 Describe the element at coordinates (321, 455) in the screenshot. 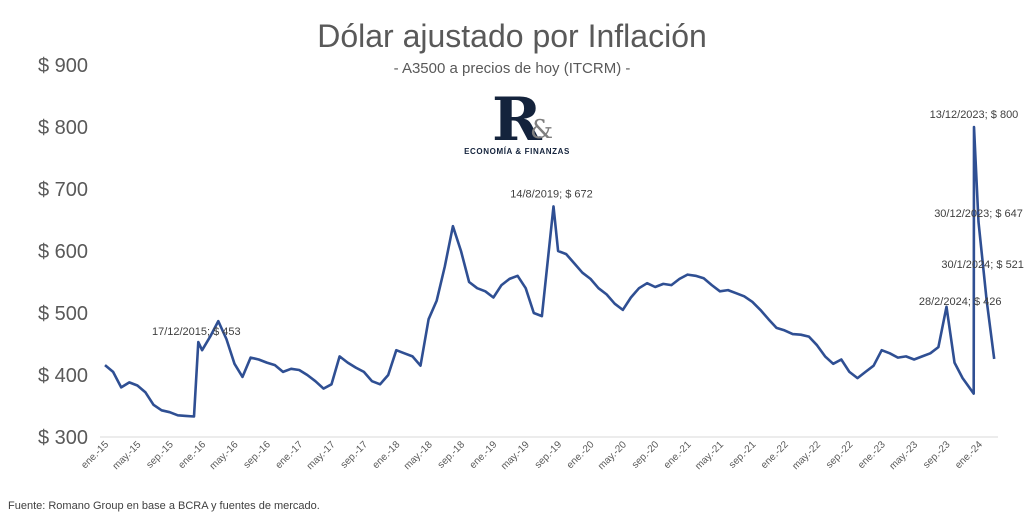

I see `x-tick-label: may.-17` at that location.